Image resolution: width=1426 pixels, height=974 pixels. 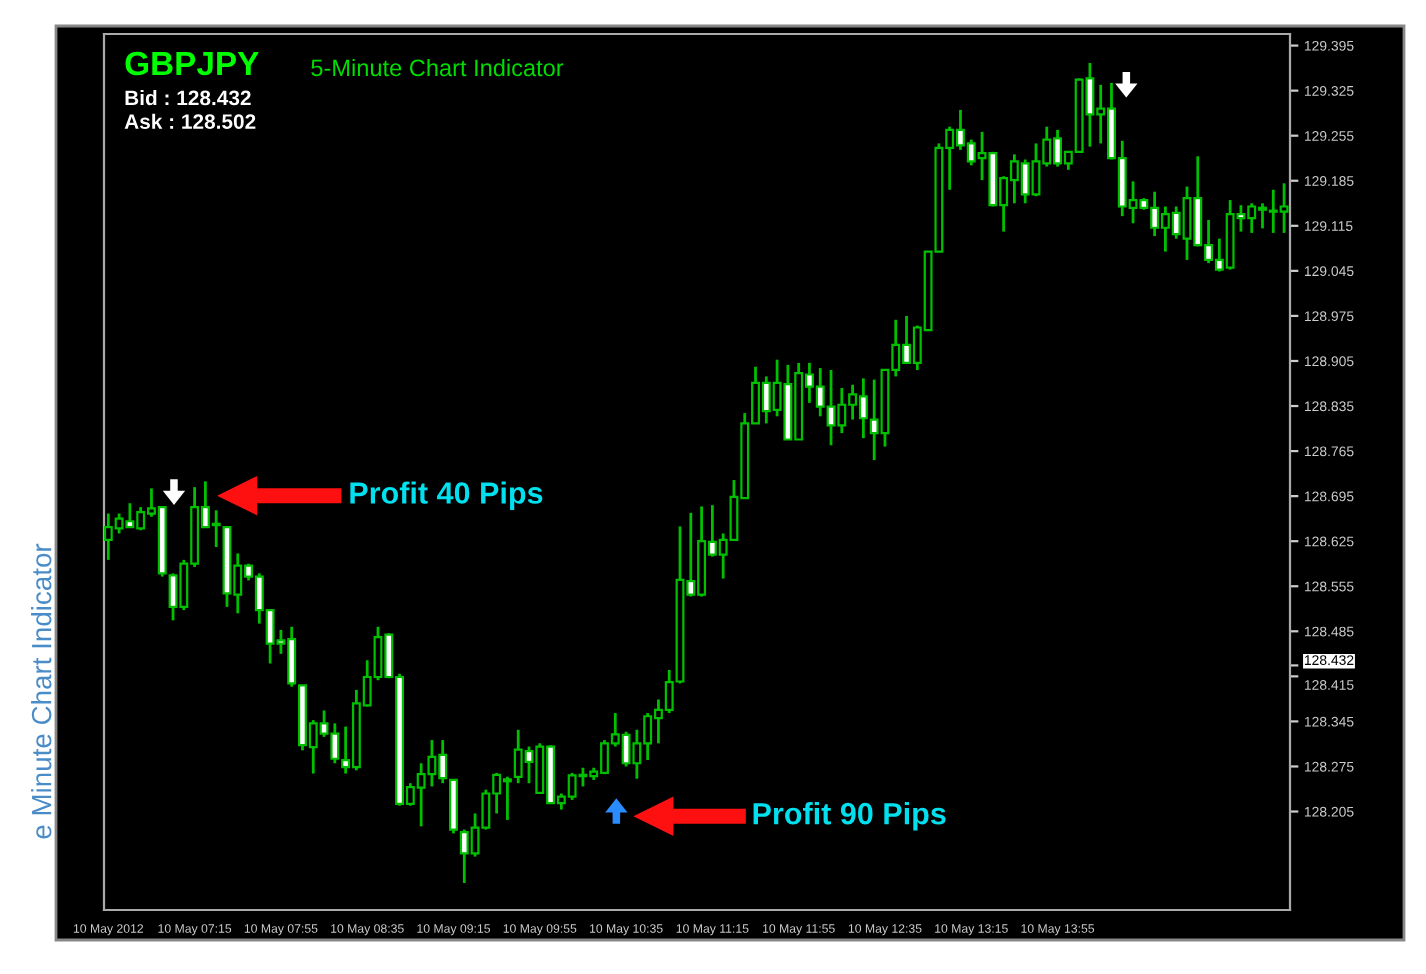 What do you see at coordinates (192, 63) in the screenshot?
I see `chart-title: GBPJPY` at bounding box center [192, 63].